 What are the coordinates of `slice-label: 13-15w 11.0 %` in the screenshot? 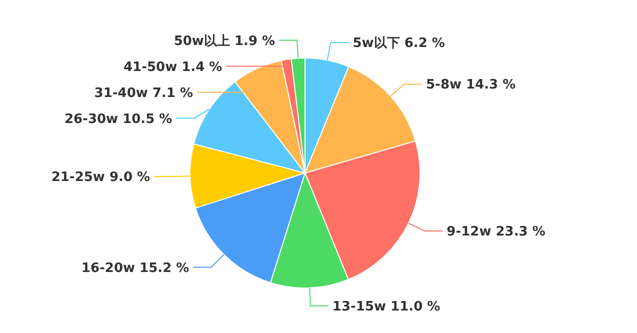 It's located at (386, 306).